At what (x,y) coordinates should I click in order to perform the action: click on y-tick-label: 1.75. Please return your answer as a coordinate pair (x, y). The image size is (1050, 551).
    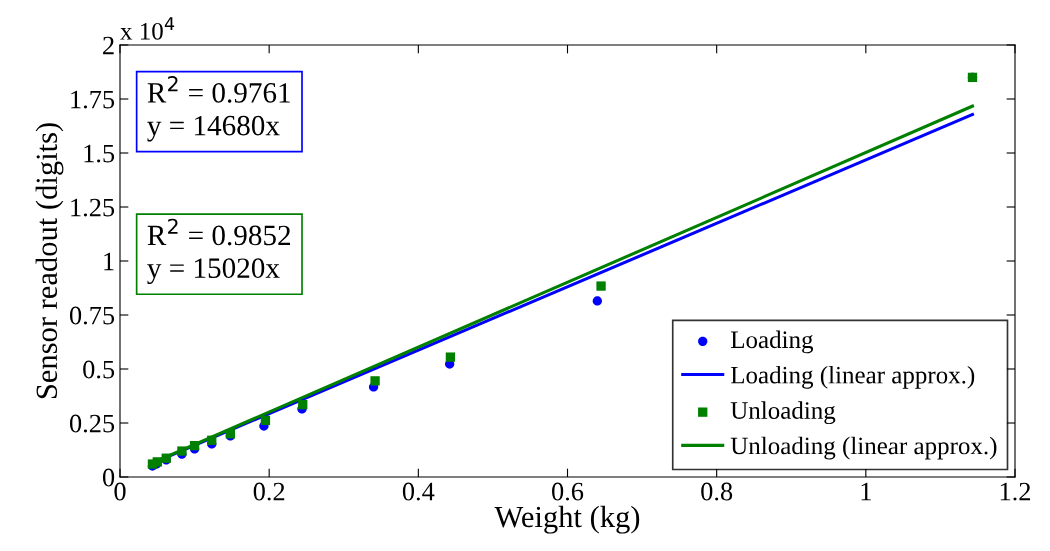
    Looking at the image, I should click on (93, 99).